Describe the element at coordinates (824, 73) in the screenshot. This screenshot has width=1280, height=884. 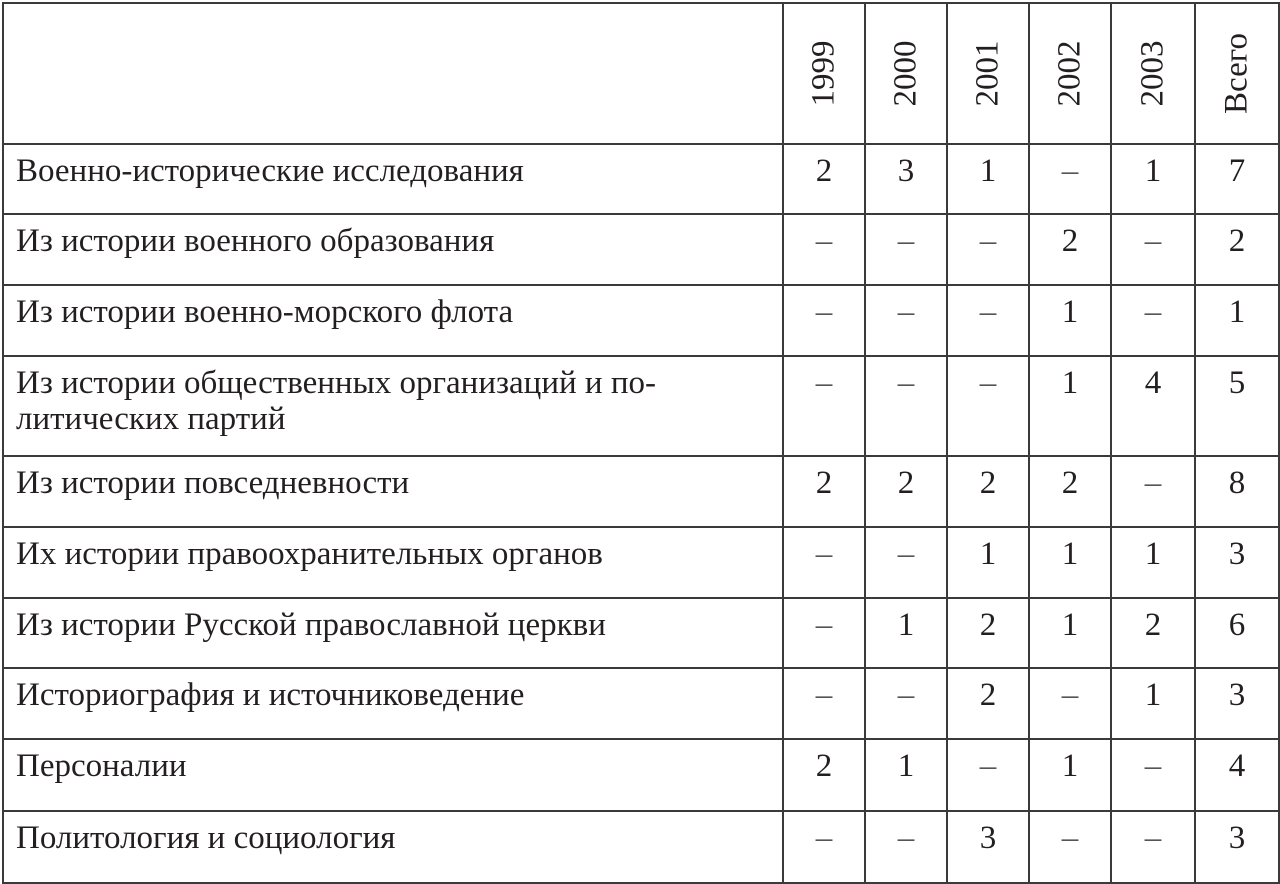
I see `header-cell: 1999` at that location.